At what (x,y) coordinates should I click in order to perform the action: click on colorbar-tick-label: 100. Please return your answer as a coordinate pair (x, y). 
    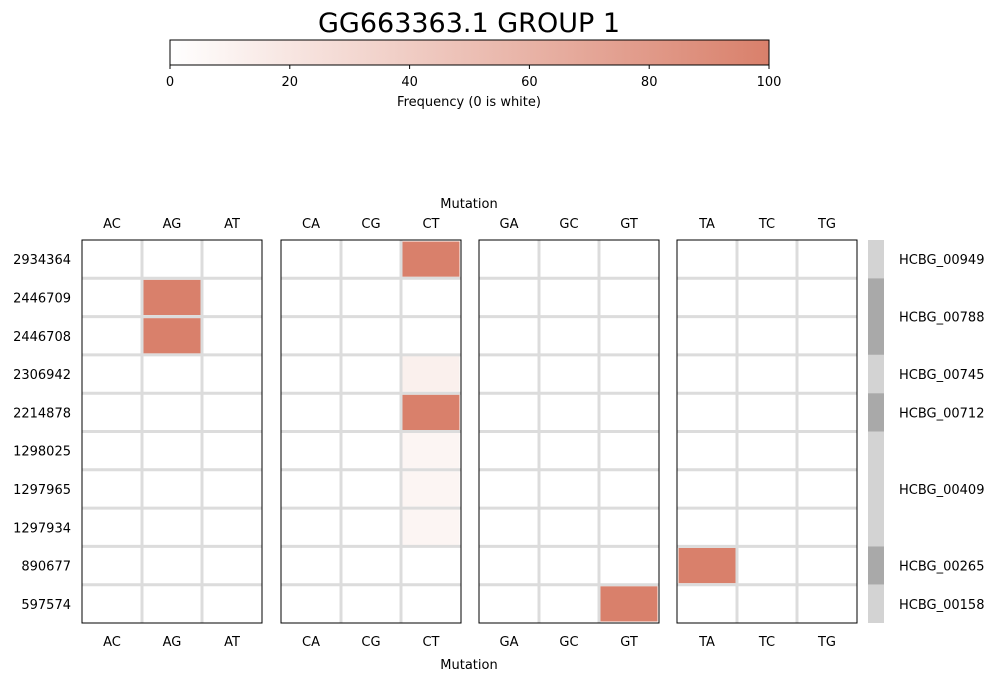
    Looking at the image, I should click on (769, 82).